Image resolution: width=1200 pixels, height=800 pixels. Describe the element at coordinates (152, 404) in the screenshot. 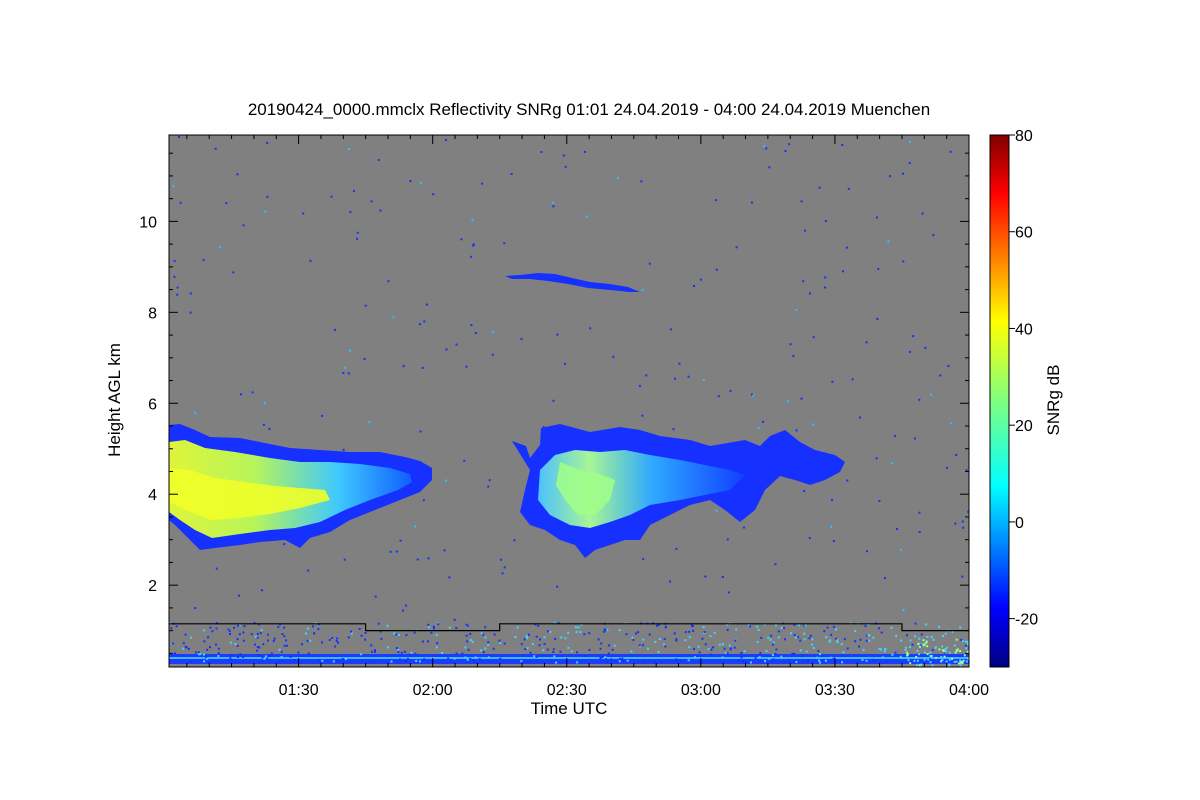

I see `y-tick-label: 6` at that location.